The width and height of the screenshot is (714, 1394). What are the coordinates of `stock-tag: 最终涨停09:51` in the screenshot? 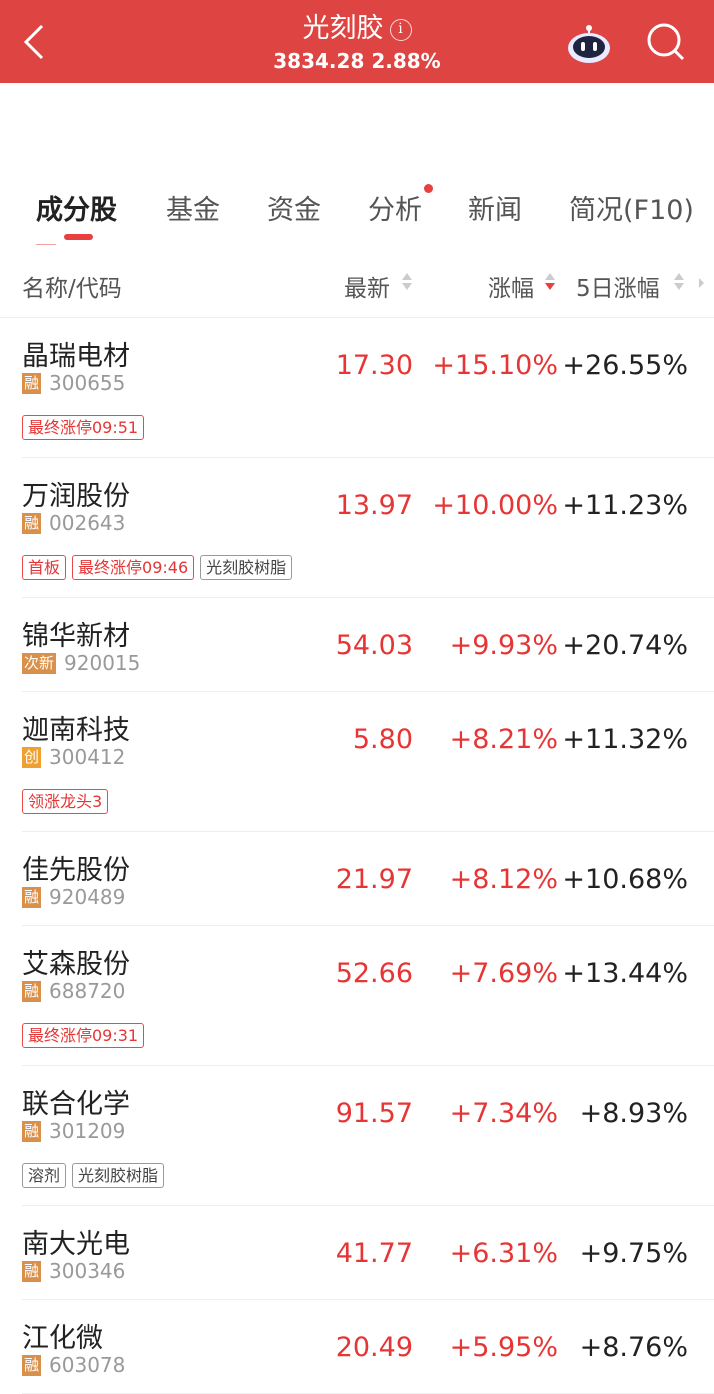 It's located at (83, 427).